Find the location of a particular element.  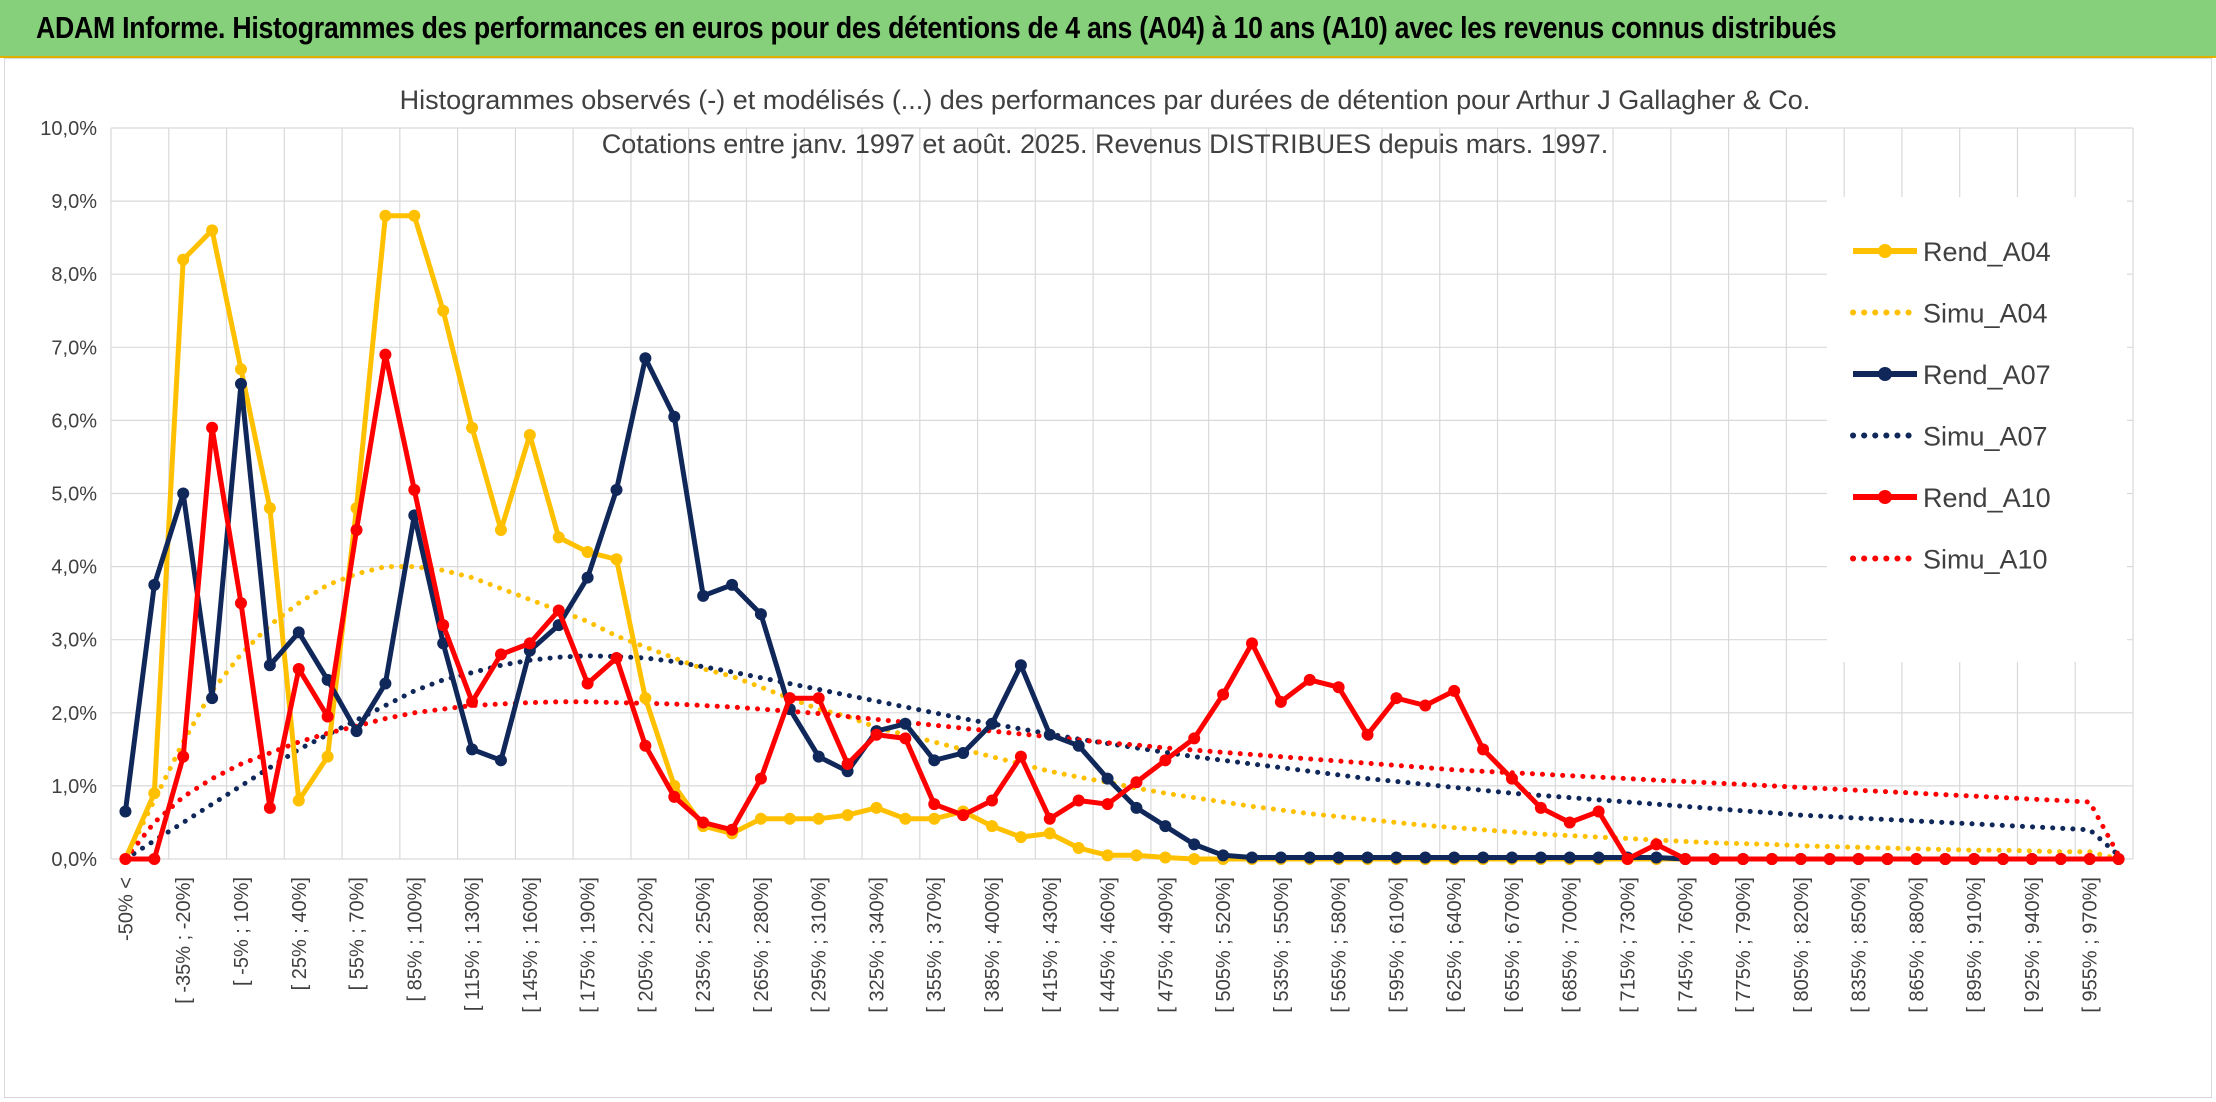

legend-item-Simu_A10: Simu_A10 is located at coordinates (1949, 560).